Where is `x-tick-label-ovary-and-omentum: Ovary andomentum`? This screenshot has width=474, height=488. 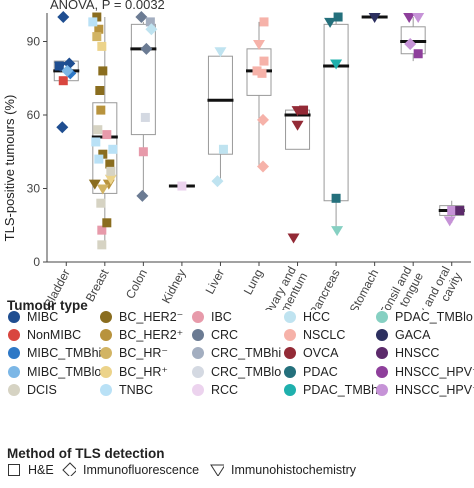
x-tick-label-ovary-and-omentum: Ovary andomentum is located at coordinates (286, 287).